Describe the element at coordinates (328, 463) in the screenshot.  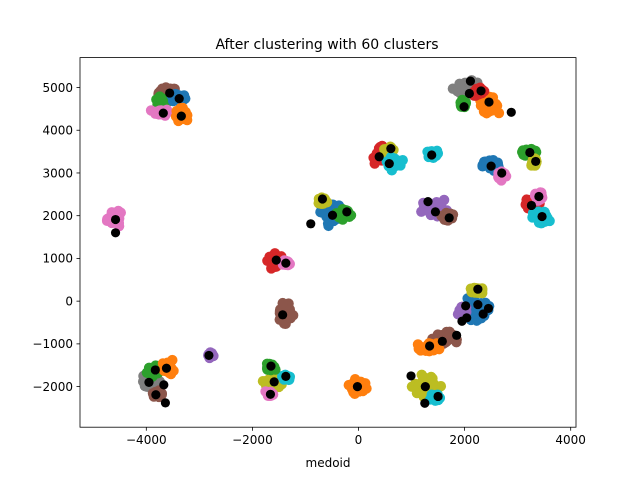
I see `x-axis-label: medoid` at that location.